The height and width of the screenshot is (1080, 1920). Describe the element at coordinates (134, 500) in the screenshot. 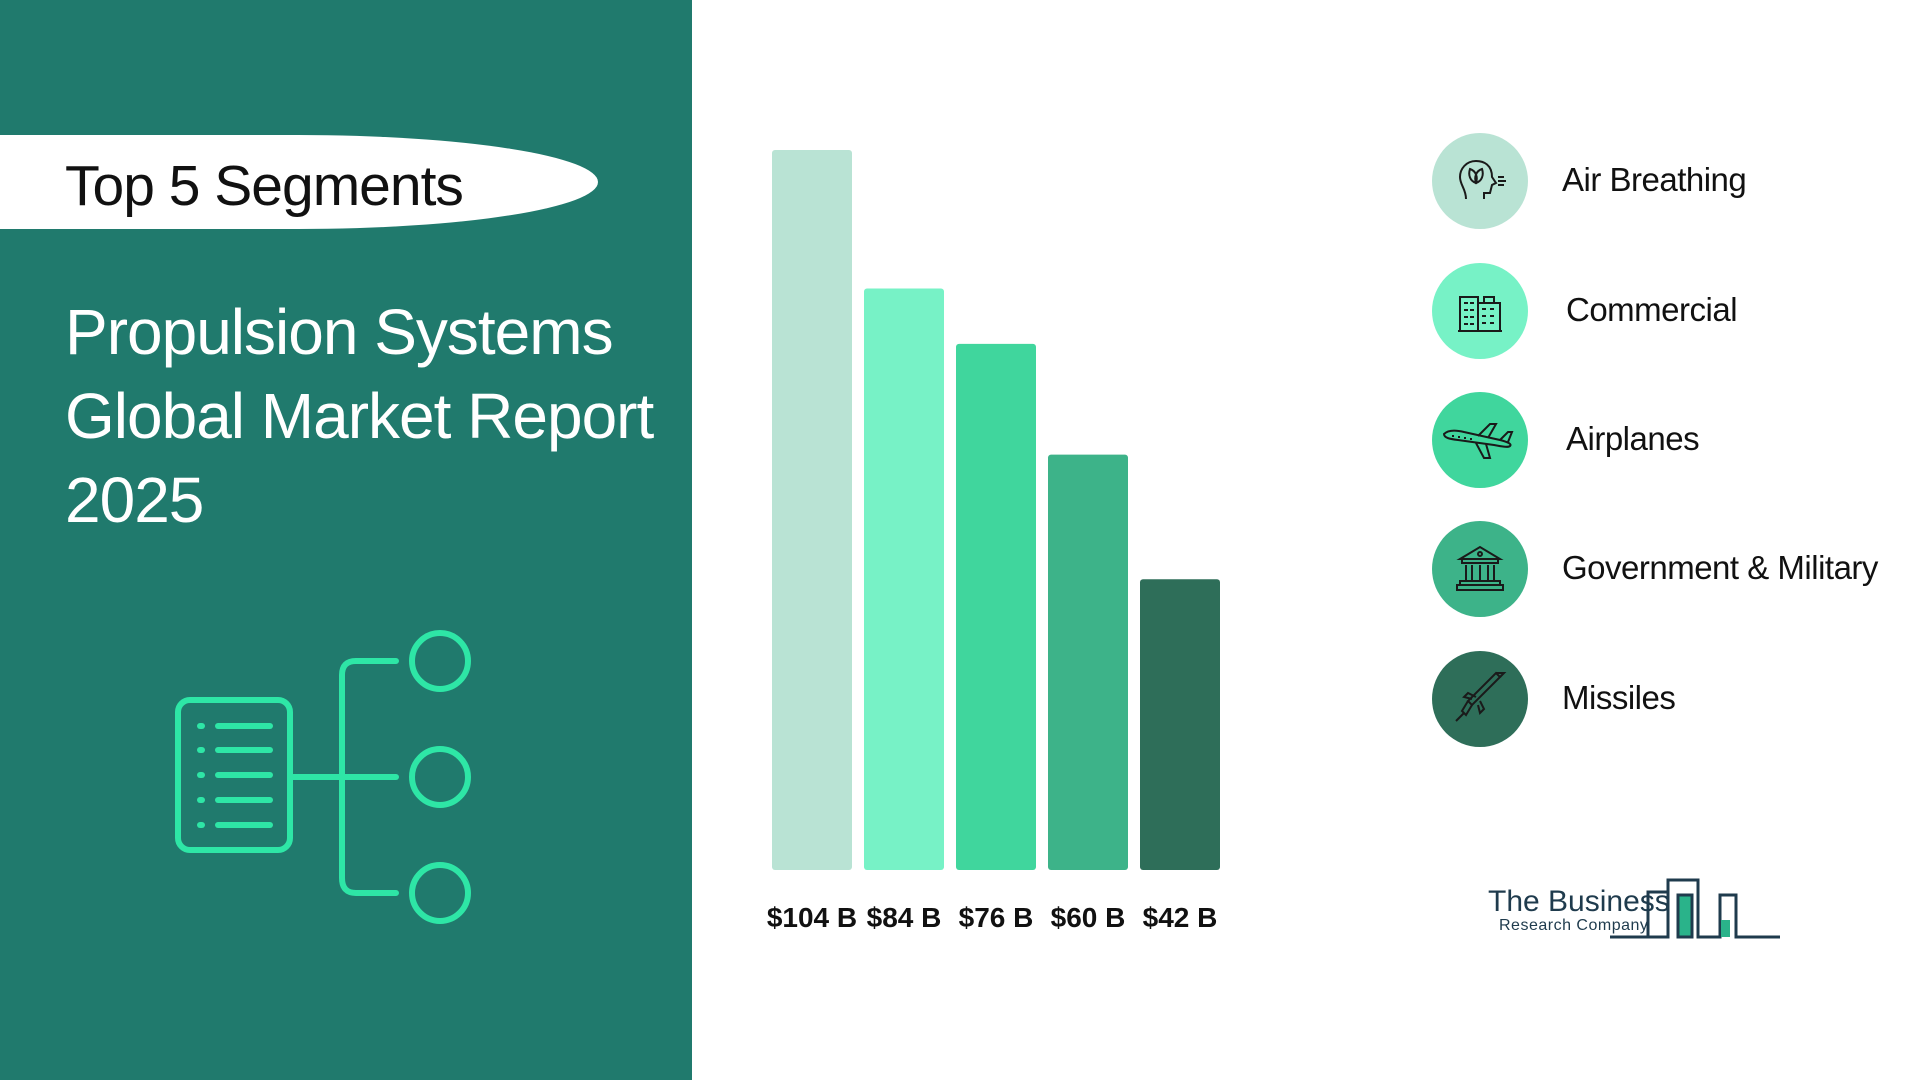

I see `title-line-3: 2025` at that location.